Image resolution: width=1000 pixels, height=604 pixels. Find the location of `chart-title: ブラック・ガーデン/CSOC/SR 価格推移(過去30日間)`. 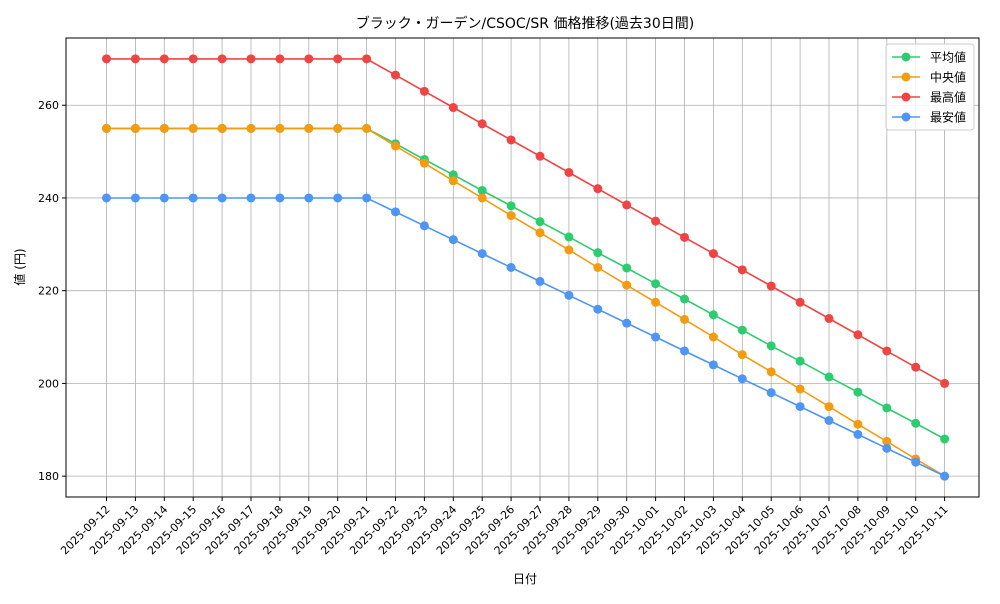

chart-title: ブラック・ガーデン/CSOC/SR 価格推移(過去30日間) is located at coordinates (525, 23).